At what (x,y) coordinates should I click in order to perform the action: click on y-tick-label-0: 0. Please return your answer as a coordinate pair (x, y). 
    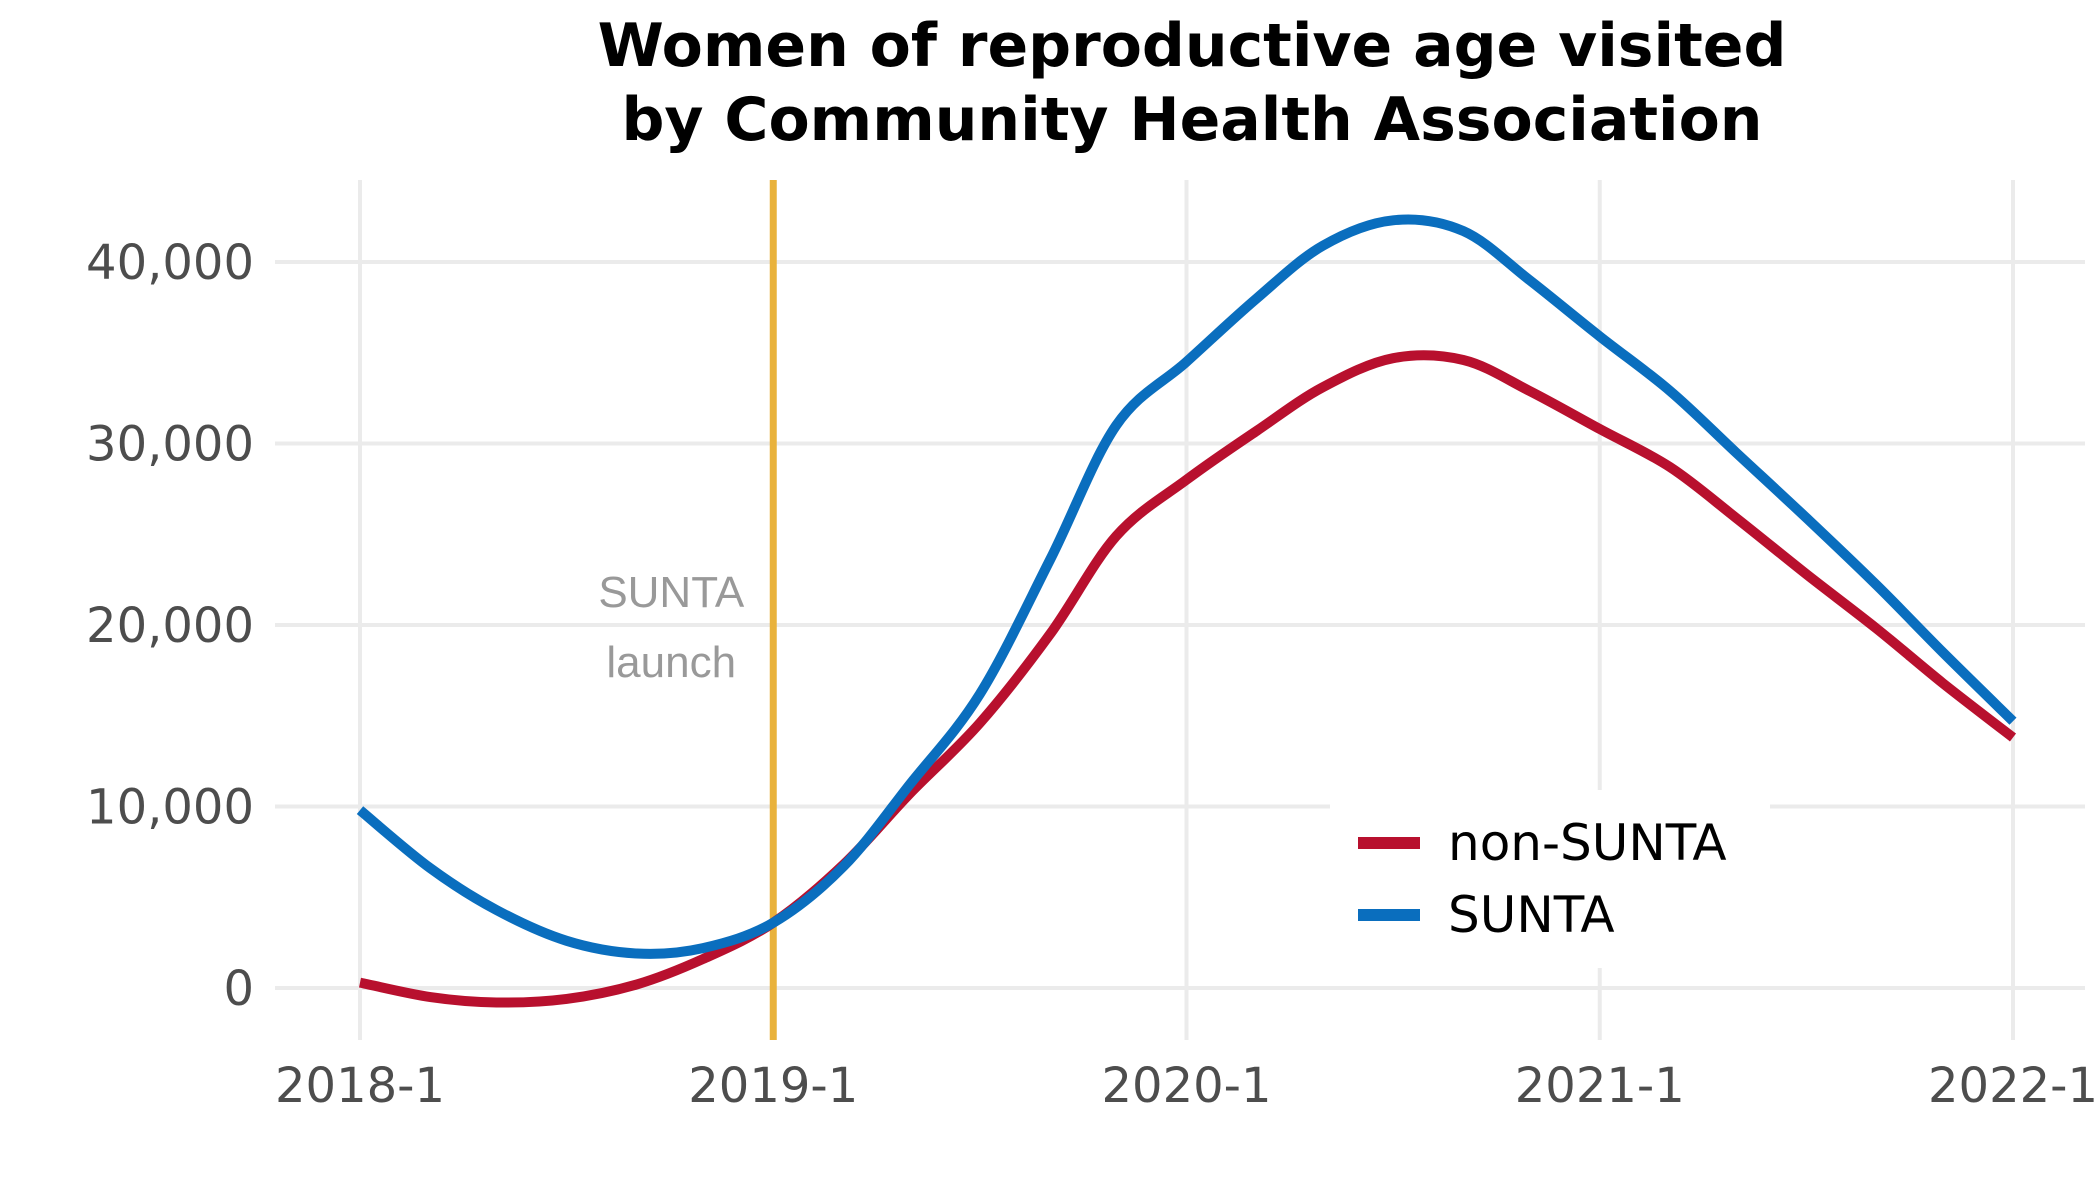
    Looking at the image, I should click on (238, 989).